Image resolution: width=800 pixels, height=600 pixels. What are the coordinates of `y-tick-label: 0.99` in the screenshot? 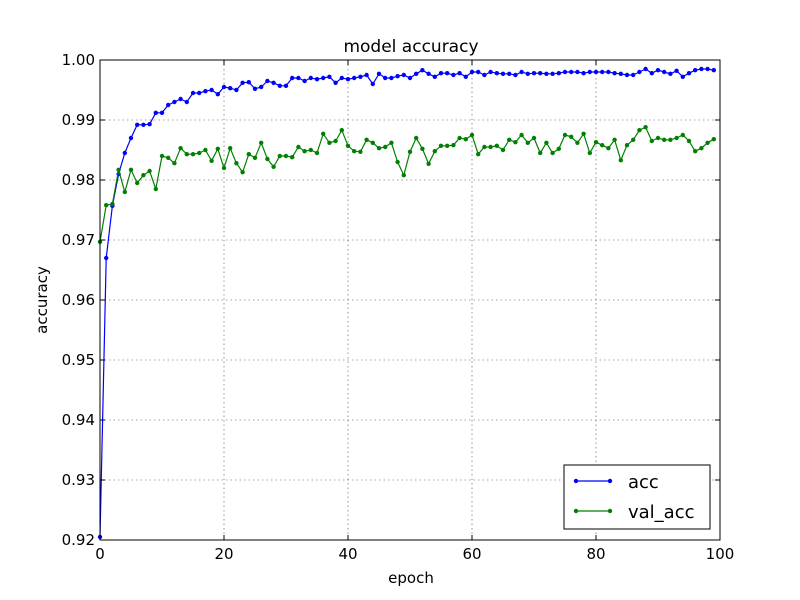 It's located at (78, 120).